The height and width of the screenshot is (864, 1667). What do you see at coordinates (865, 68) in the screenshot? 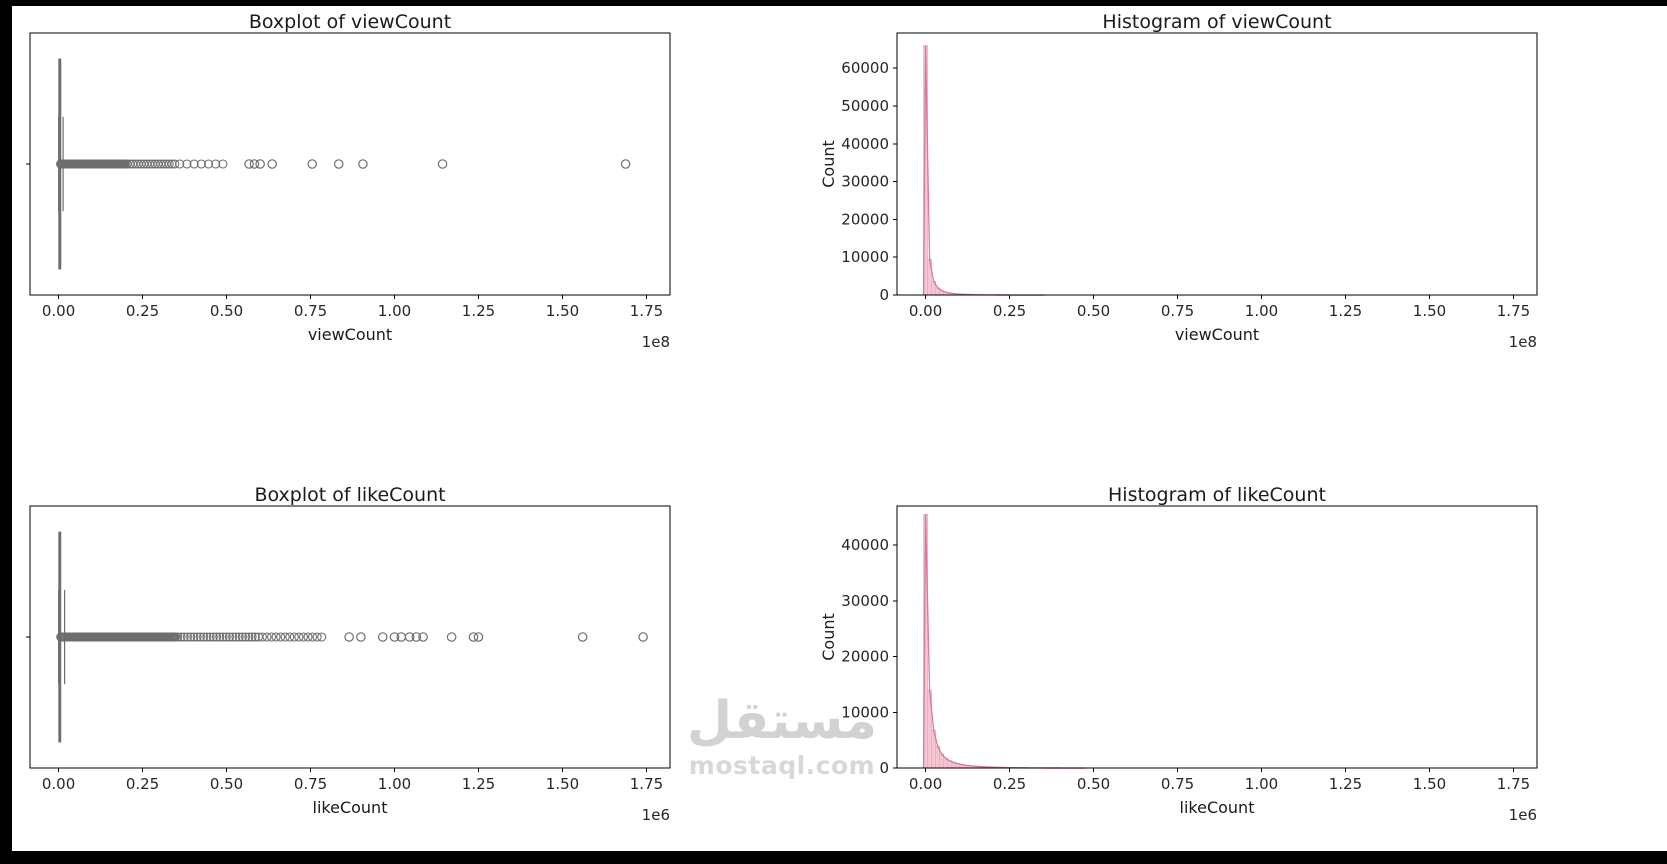
I see `y-tick-label: 60000` at bounding box center [865, 68].